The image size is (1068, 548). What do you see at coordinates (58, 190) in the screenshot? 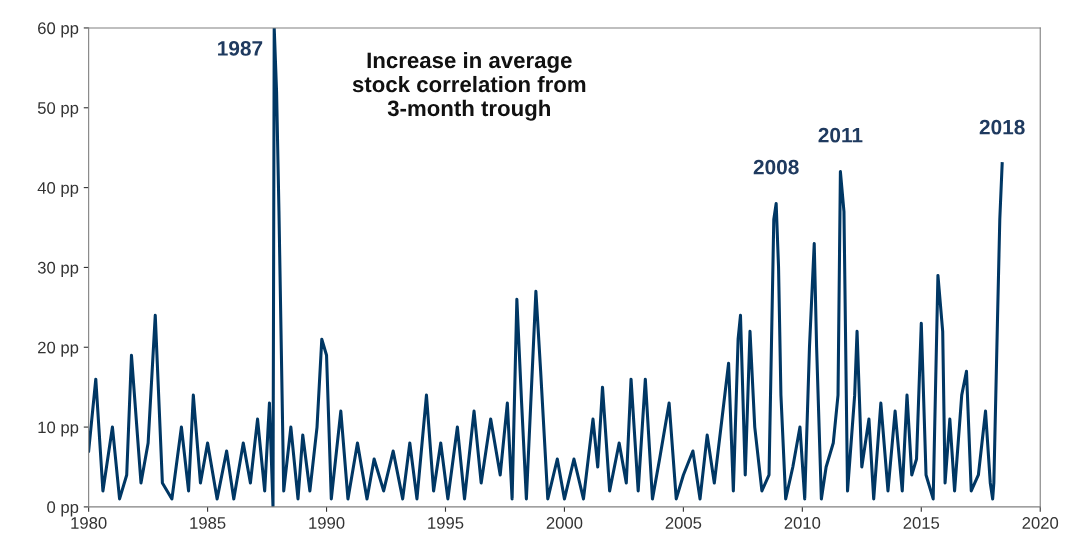
I see `y-tick-label: 40 pp` at bounding box center [58, 190].